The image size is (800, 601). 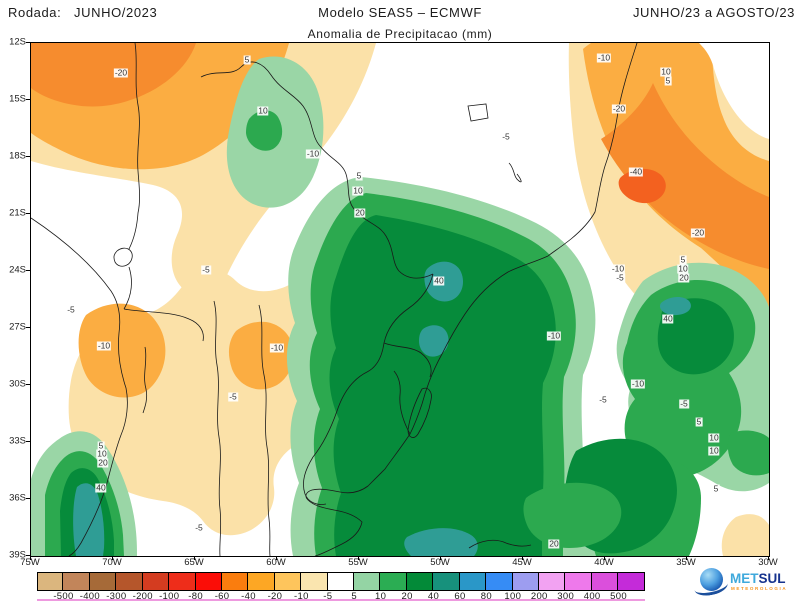 I want to click on contour-value-label: -40, so click(x=636, y=171).